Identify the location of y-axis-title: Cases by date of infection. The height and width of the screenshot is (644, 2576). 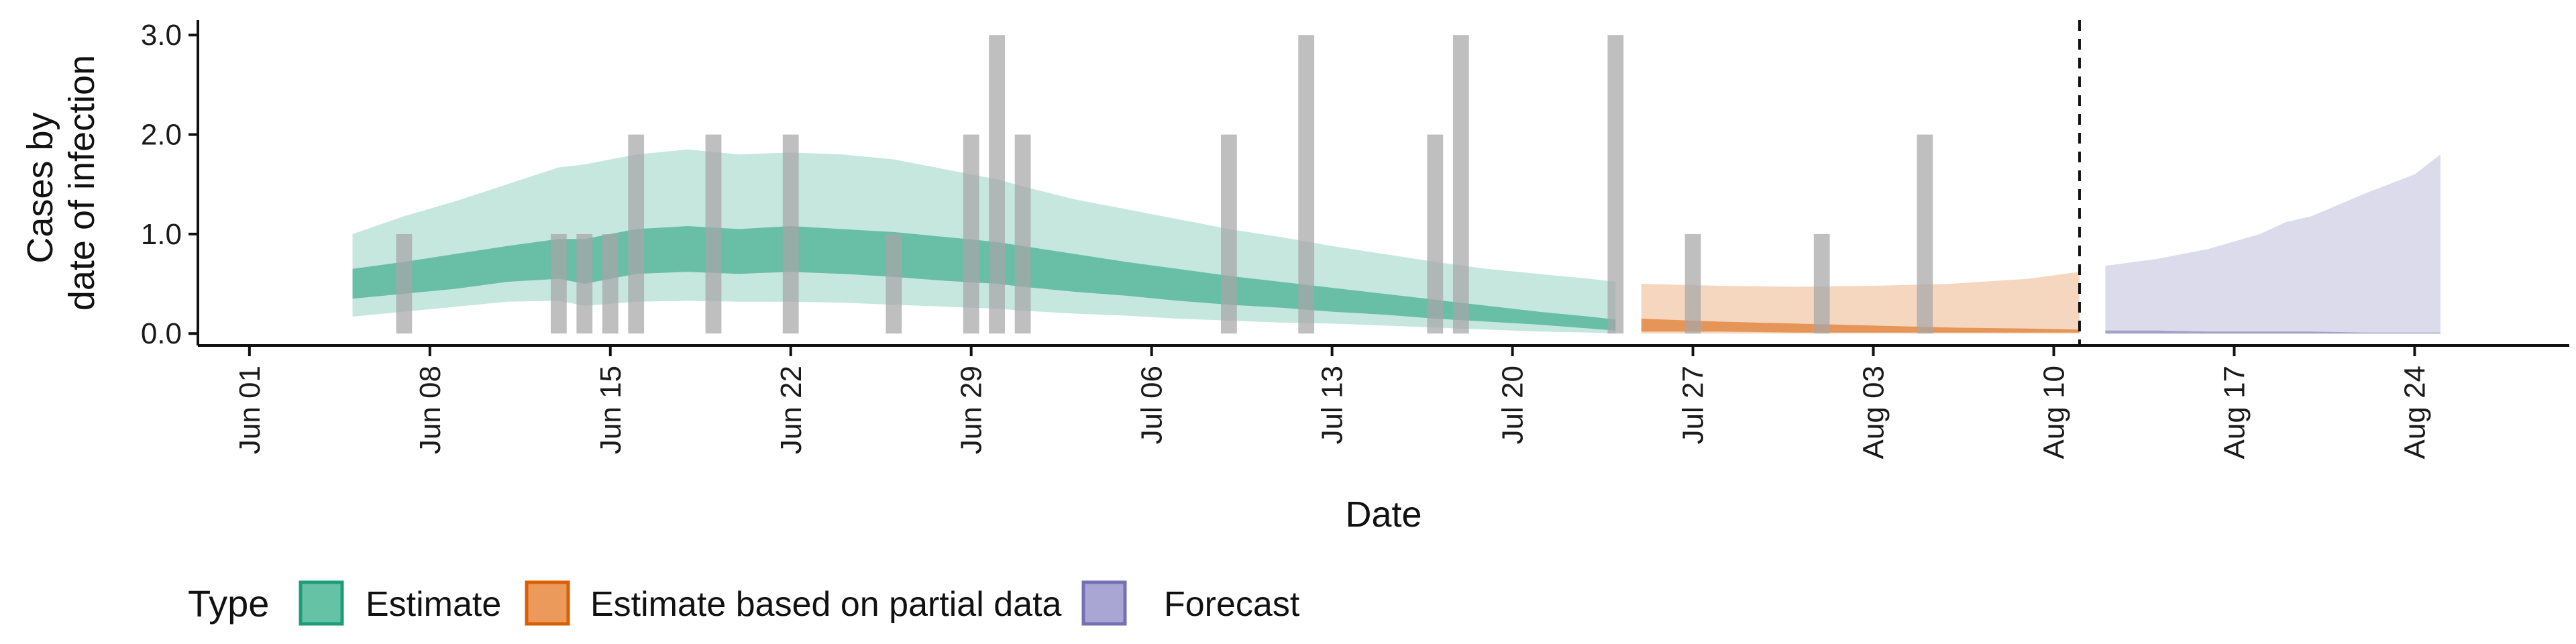
(61, 183).